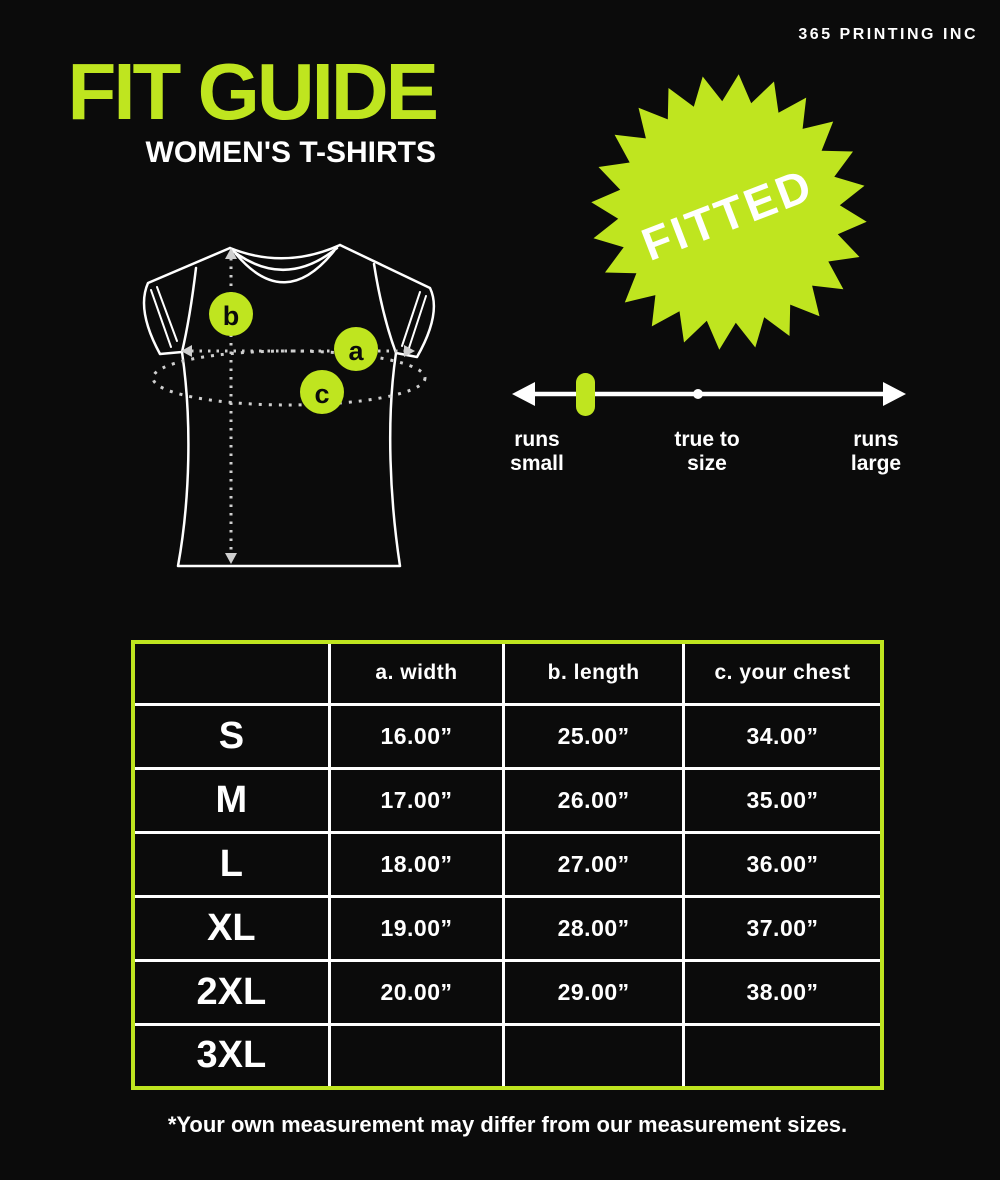 This screenshot has height=1180, width=1000. Describe the element at coordinates (783, 736) in the screenshot. I see `chest-value: 34.00”` at that location.